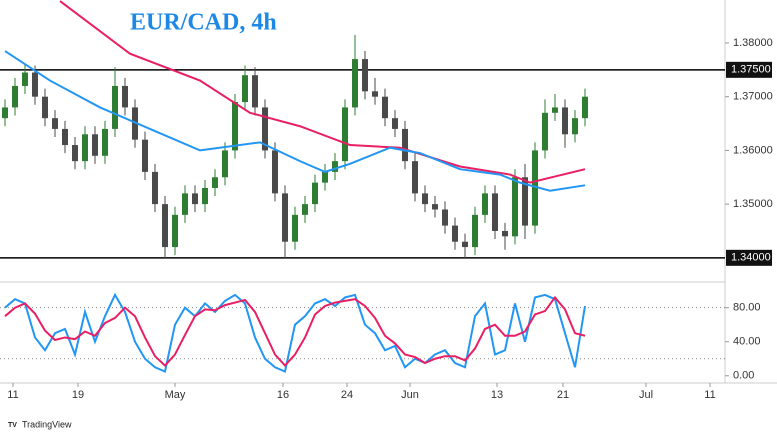  What do you see at coordinates (283, 395) in the screenshot?
I see `x-tick-label: 16` at bounding box center [283, 395].